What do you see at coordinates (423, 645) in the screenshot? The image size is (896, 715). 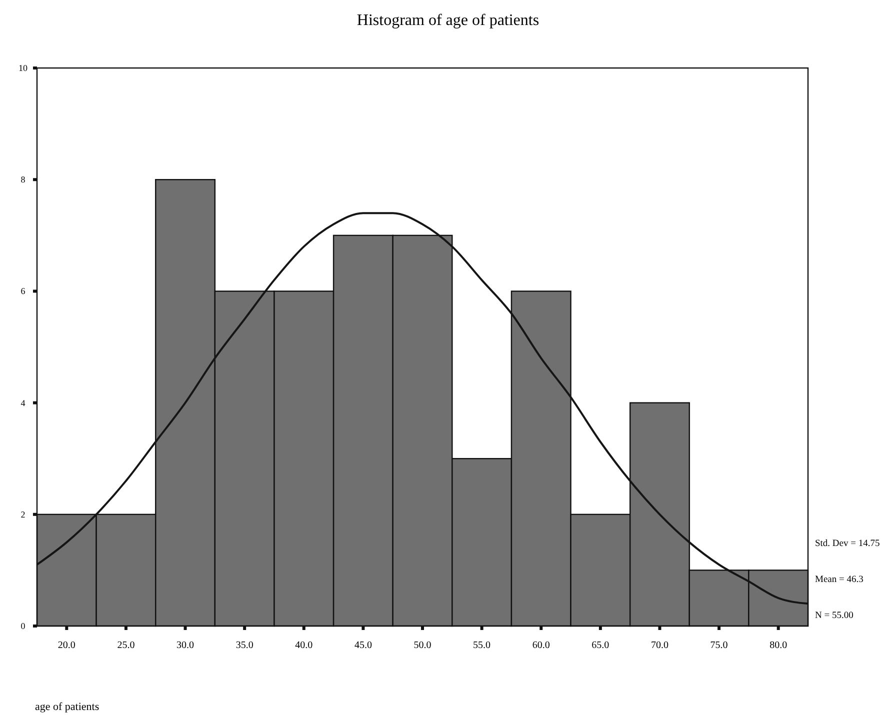 I see `x-tick-label: 50.0` at bounding box center [423, 645].